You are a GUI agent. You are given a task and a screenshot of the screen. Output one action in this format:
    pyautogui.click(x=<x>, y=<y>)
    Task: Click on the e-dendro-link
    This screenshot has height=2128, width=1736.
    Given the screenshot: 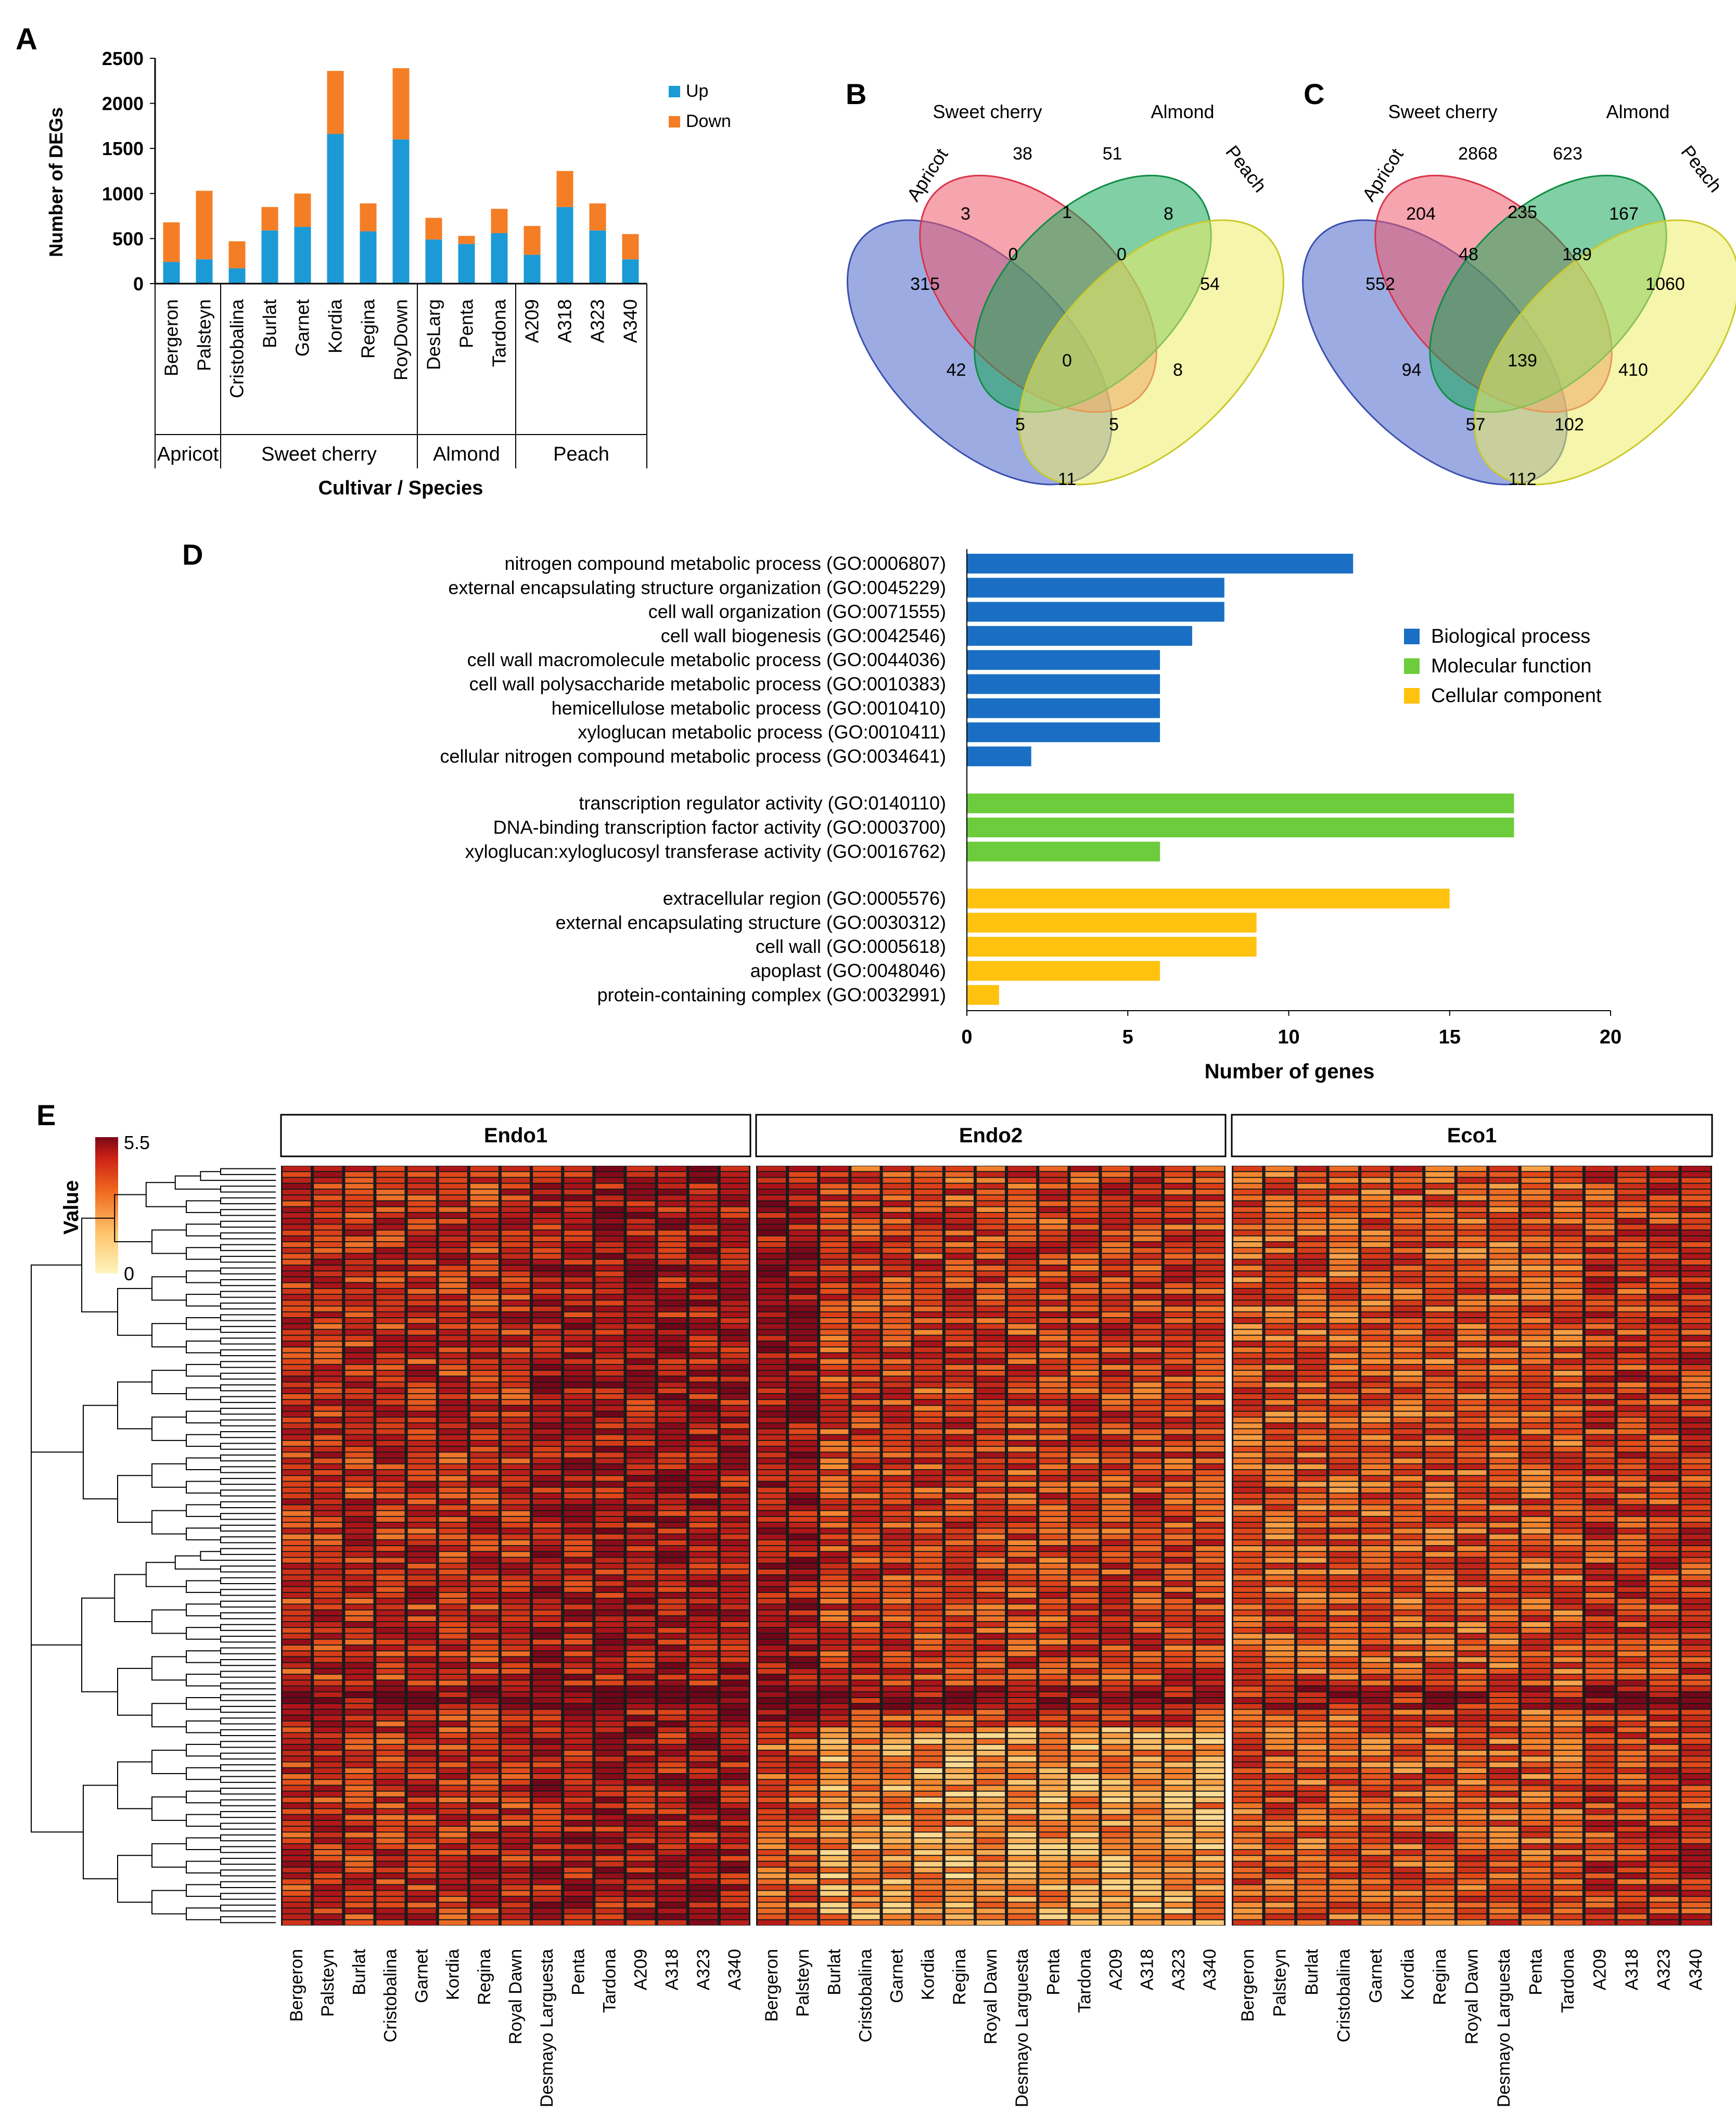 What is the action you would take?
    pyautogui.click(x=248, y=1551)
    